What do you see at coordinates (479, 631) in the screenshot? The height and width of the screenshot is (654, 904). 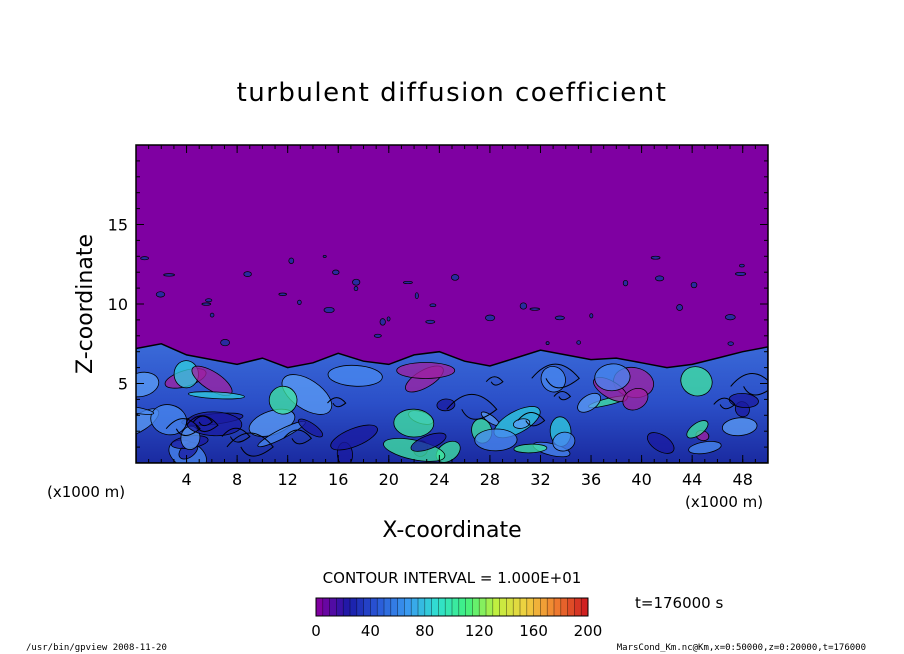 I see `colorbar-tick-label: 120` at bounding box center [479, 631].